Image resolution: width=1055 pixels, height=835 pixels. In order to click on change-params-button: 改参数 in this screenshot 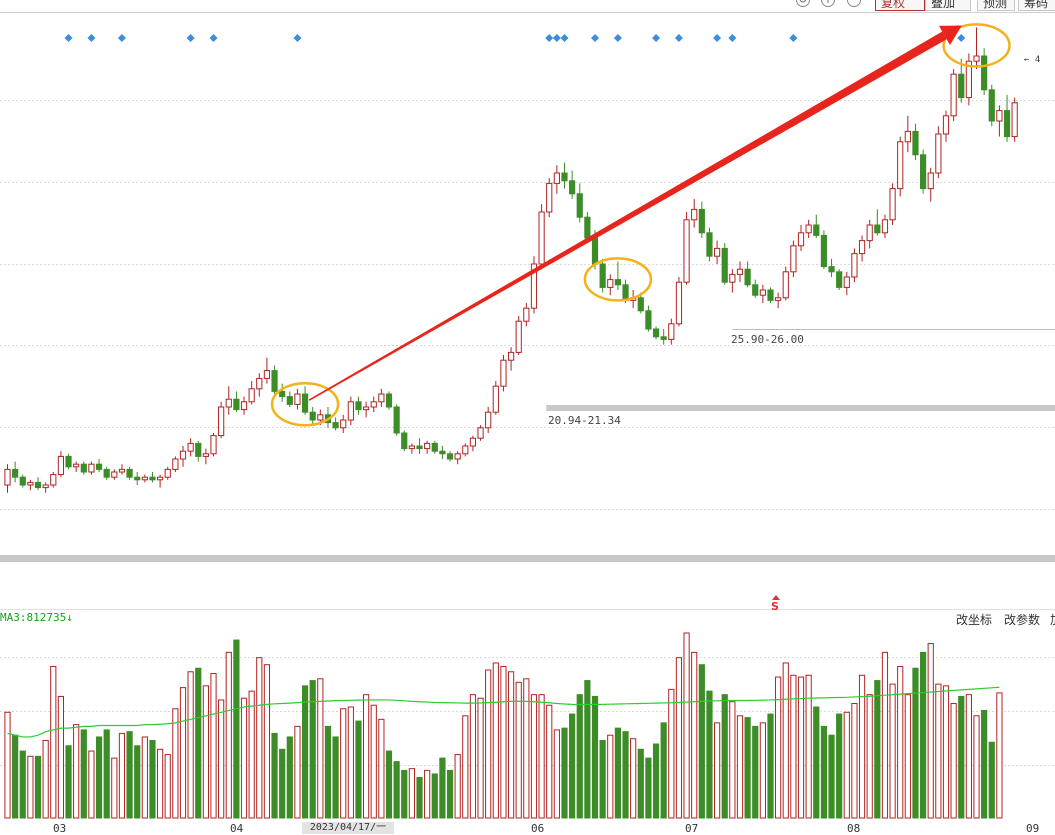, I will do `click(1022, 620)`.